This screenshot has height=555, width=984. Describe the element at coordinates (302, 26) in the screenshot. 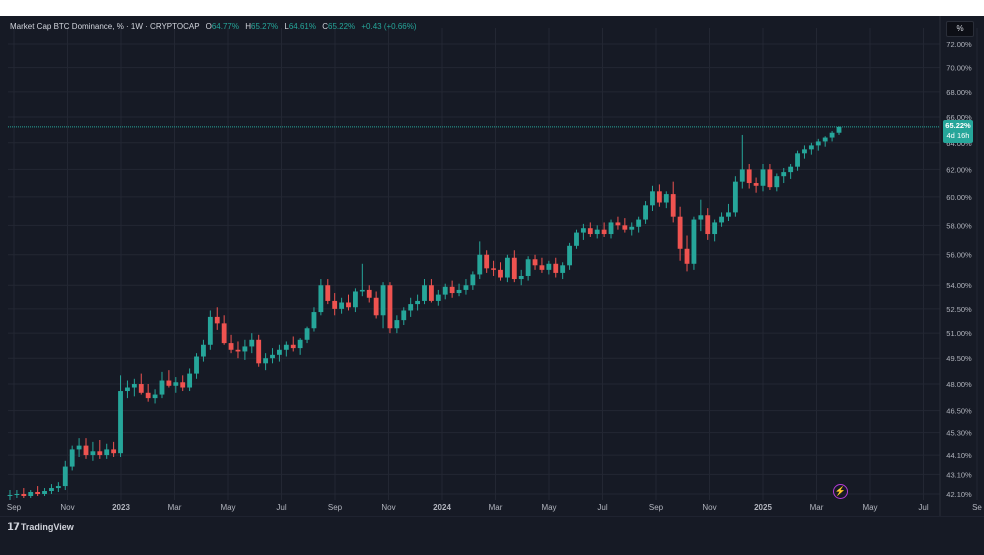

I see `low-value: 64.61%` at that location.